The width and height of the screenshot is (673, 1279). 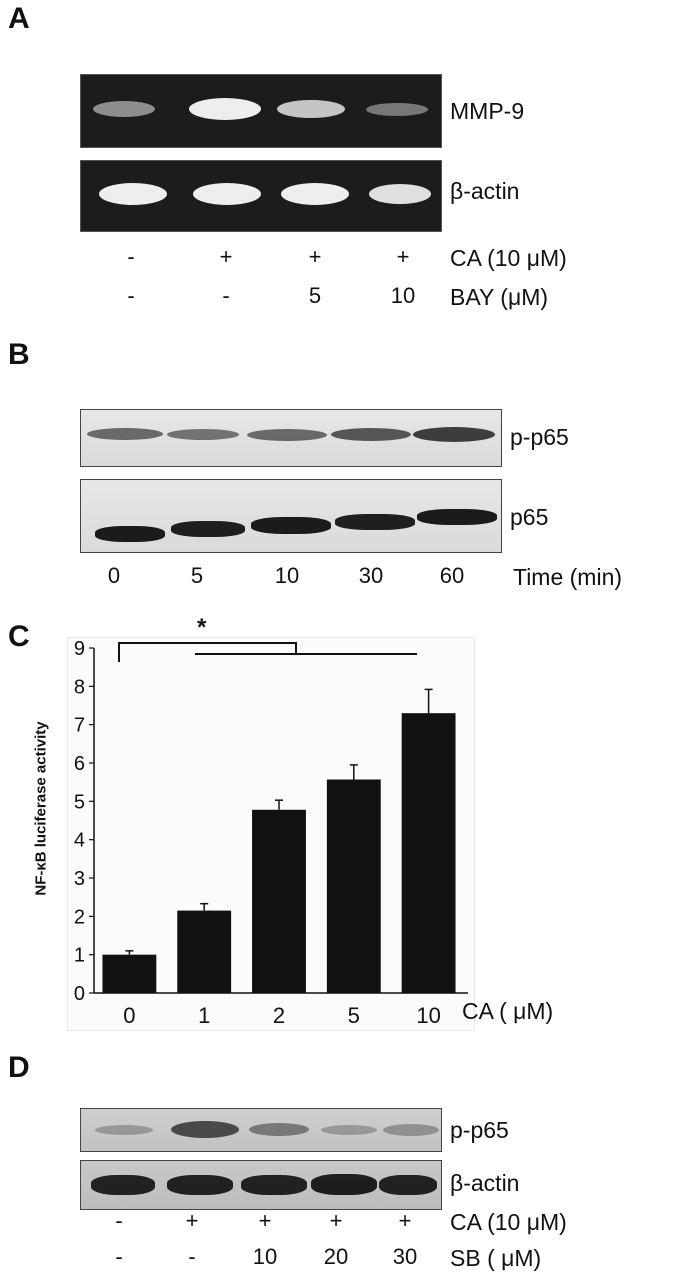 I want to click on sig-bracket-top, so click(x=207, y=643).